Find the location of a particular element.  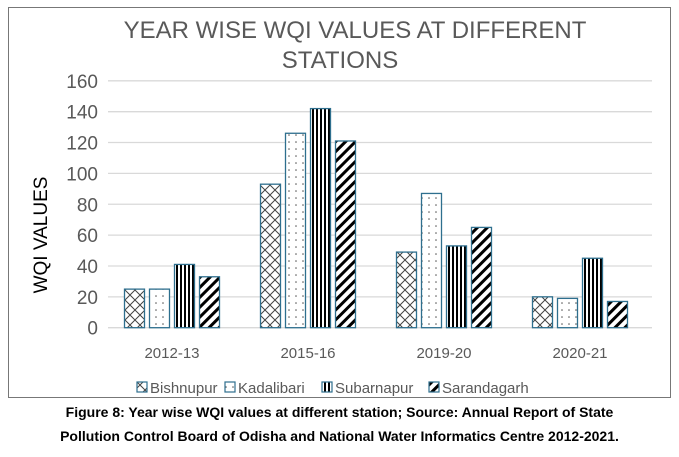

y-tick-label: 0 is located at coordinates (92, 329).